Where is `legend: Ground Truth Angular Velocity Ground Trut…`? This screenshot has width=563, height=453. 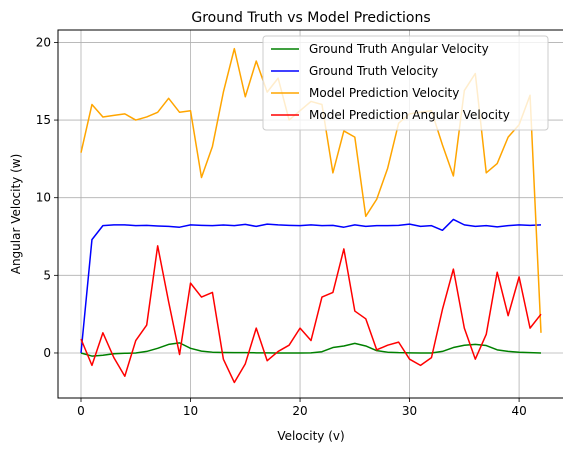 legend: Ground Truth Angular Velocity Ground Trut… is located at coordinates (405, 83).